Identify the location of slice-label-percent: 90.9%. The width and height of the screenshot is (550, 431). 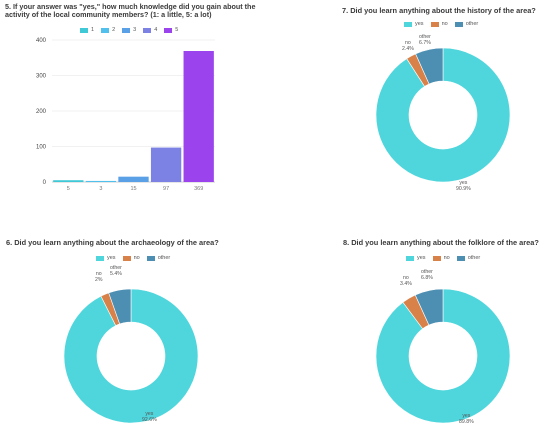
(463, 189).